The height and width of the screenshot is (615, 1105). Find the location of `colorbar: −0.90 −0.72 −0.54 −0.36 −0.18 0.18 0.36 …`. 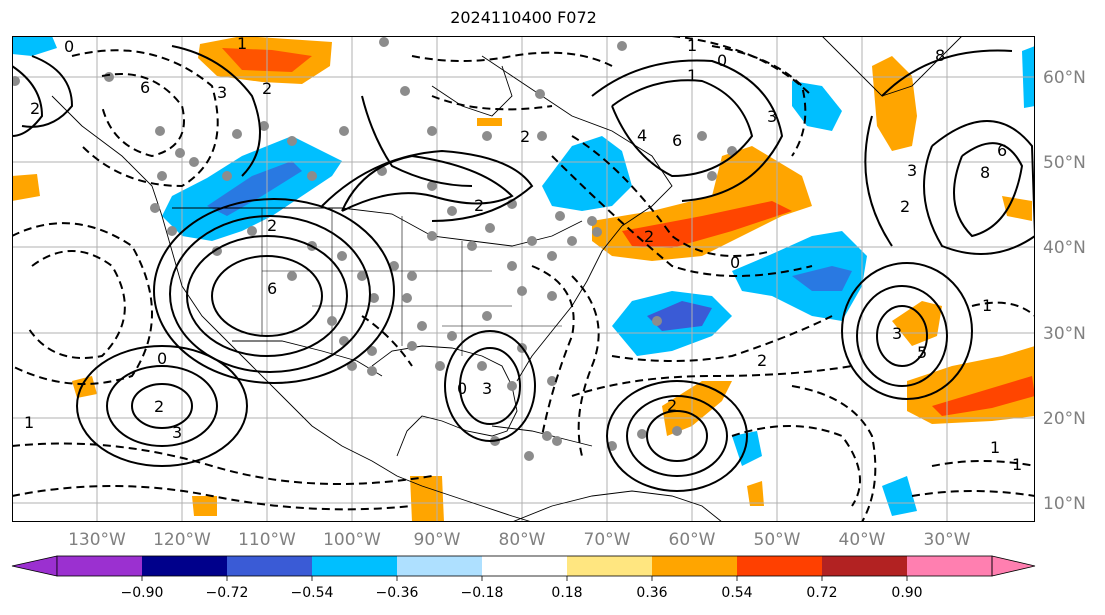

colorbar: −0.90 −0.72 −0.54 −0.36 −0.18 0.18 0.36 … is located at coordinates (523, 578).